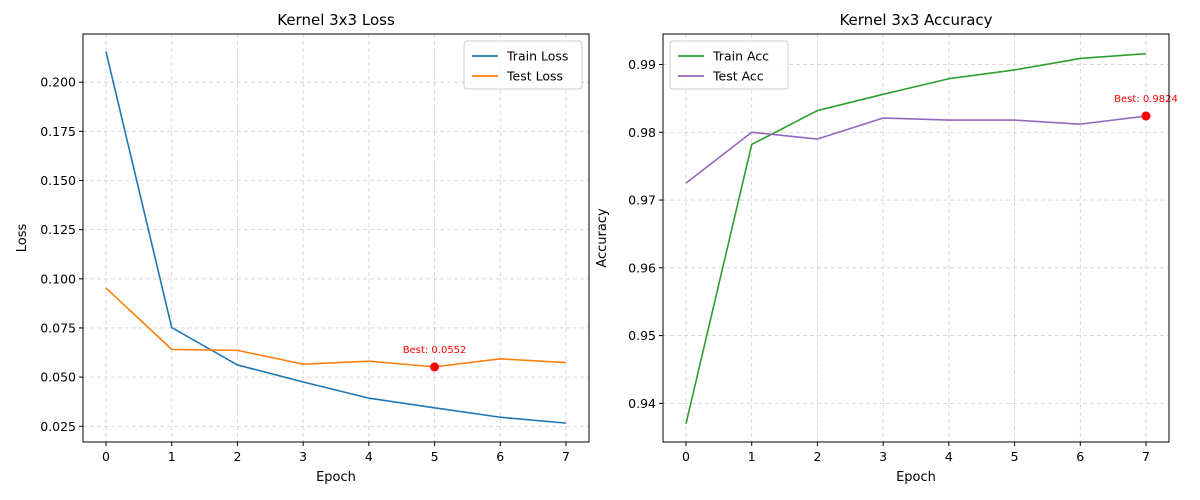 This screenshot has width=1200, height=500. What do you see at coordinates (58, 131) in the screenshot?
I see `y-tick-label: 0.175` at bounding box center [58, 131].